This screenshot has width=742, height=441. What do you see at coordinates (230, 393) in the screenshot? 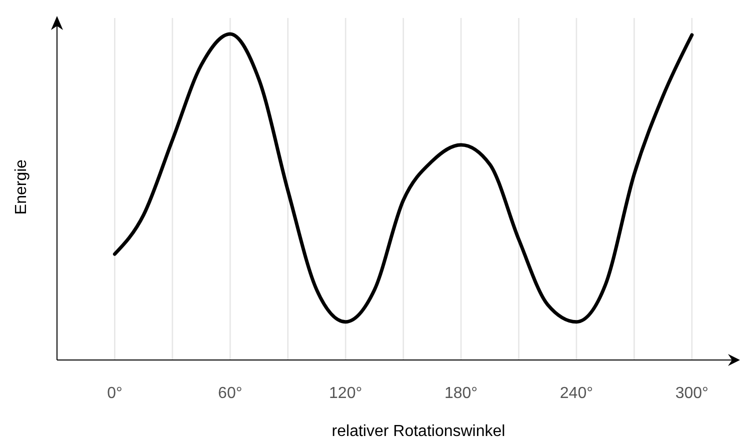
I see `x-tick-label: 60°` at bounding box center [230, 393].